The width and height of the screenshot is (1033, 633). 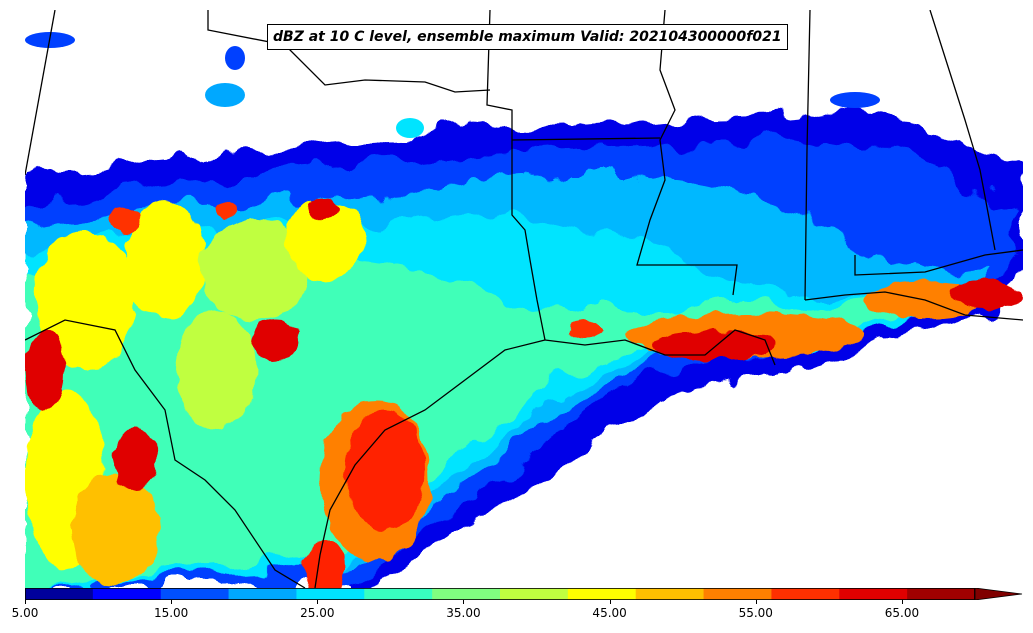 What do you see at coordinates (807, 155) in the screenshot?
I see `state-border-mississippi-alabama` at bounding box center [807, 155].